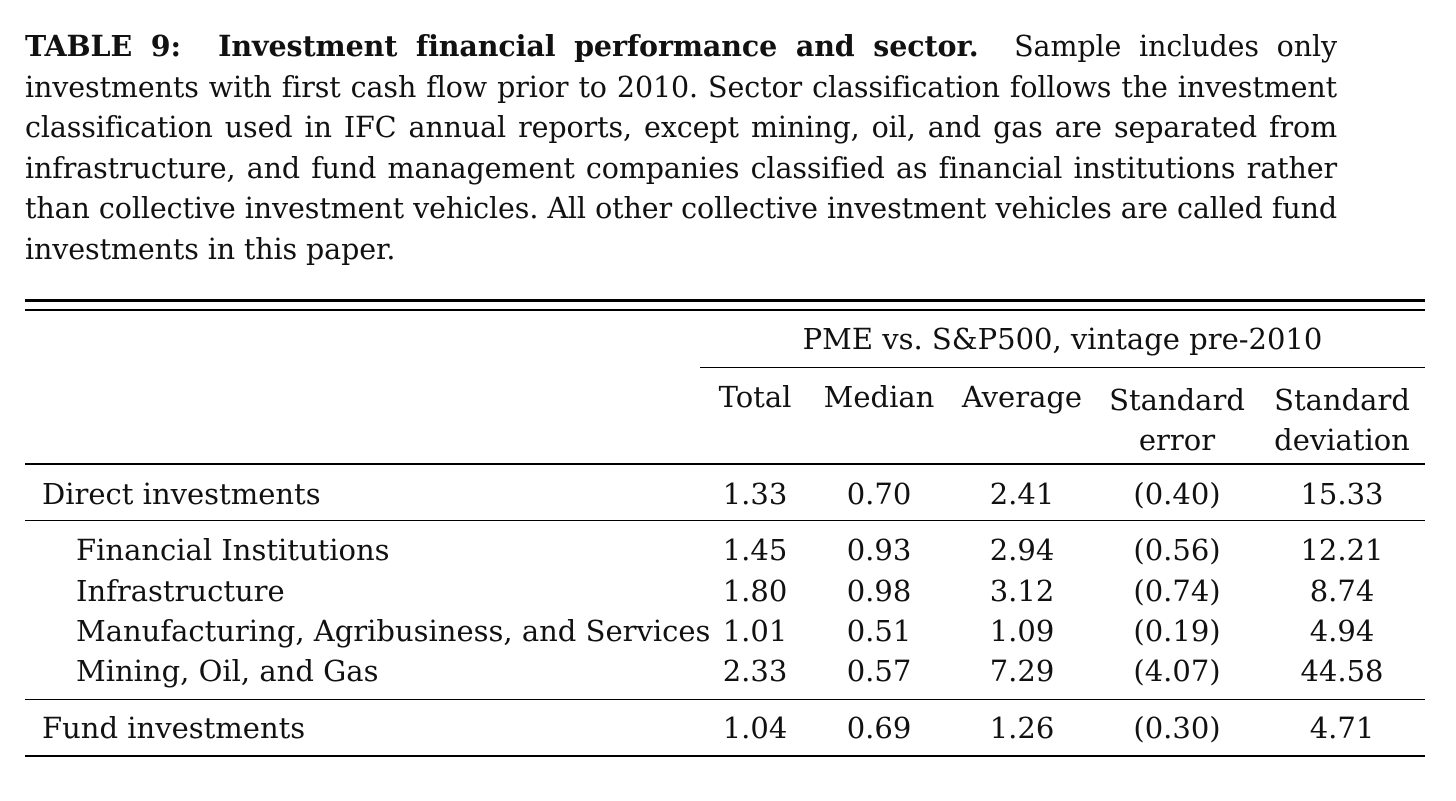 This screenshot has height=801, width=1456. I want to click on table-cell: (0.74), so click(1177, 591).